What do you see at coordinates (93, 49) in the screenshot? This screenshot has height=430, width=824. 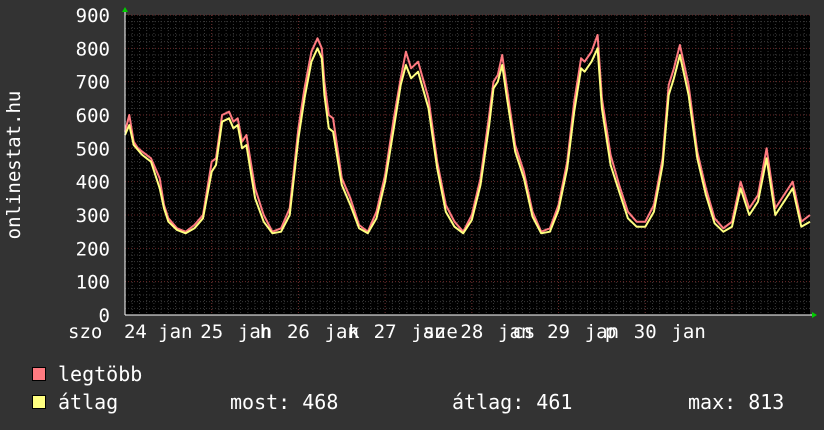 I see `y-tick-label: 800` at bounding box center [93, 49].